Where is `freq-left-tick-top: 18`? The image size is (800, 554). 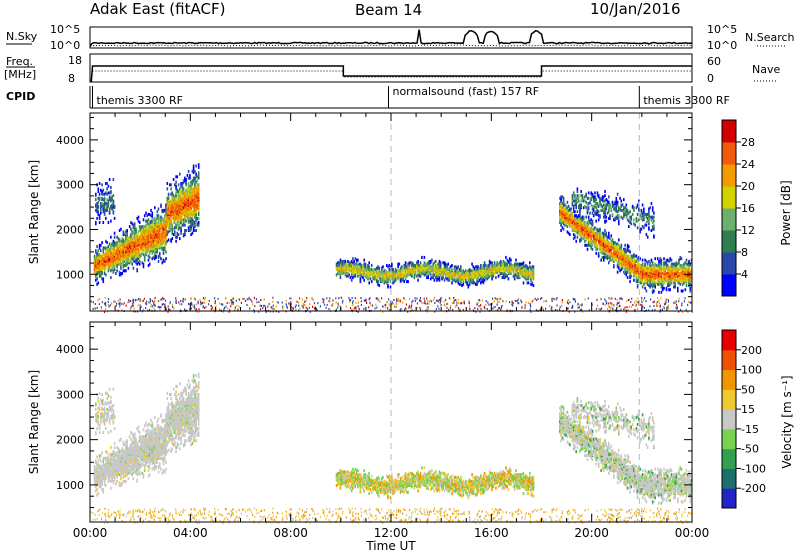 freq-left-tick-top: 18 is located at coordinates (75, 60).